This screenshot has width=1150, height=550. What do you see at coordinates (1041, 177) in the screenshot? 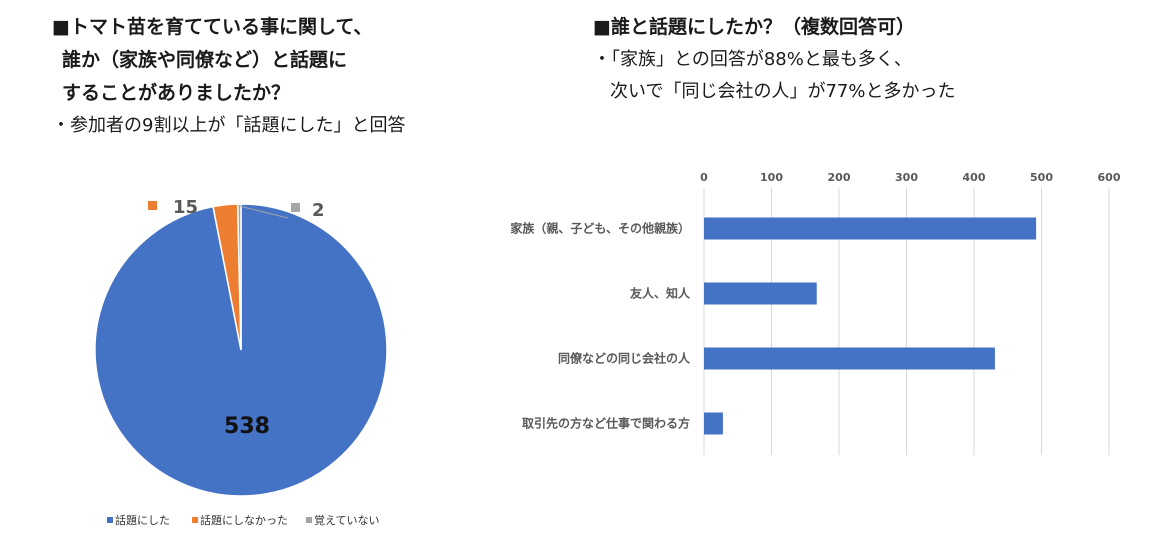
I see `bar-tick-label-500: 500` at bounding box center [1041, 177].